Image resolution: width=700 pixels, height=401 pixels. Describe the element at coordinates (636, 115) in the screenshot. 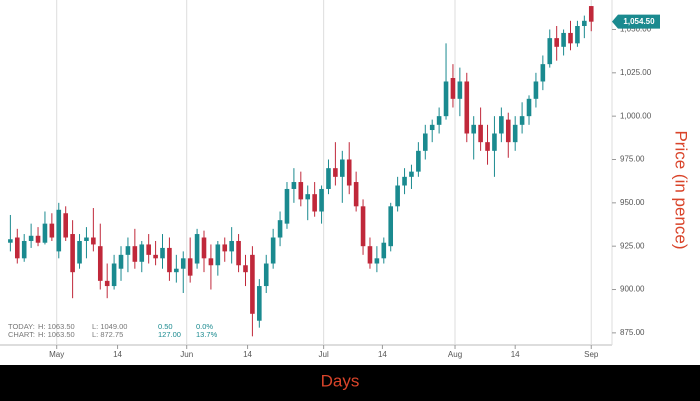

I see `y-tick-label: 1,000.00` at that location.